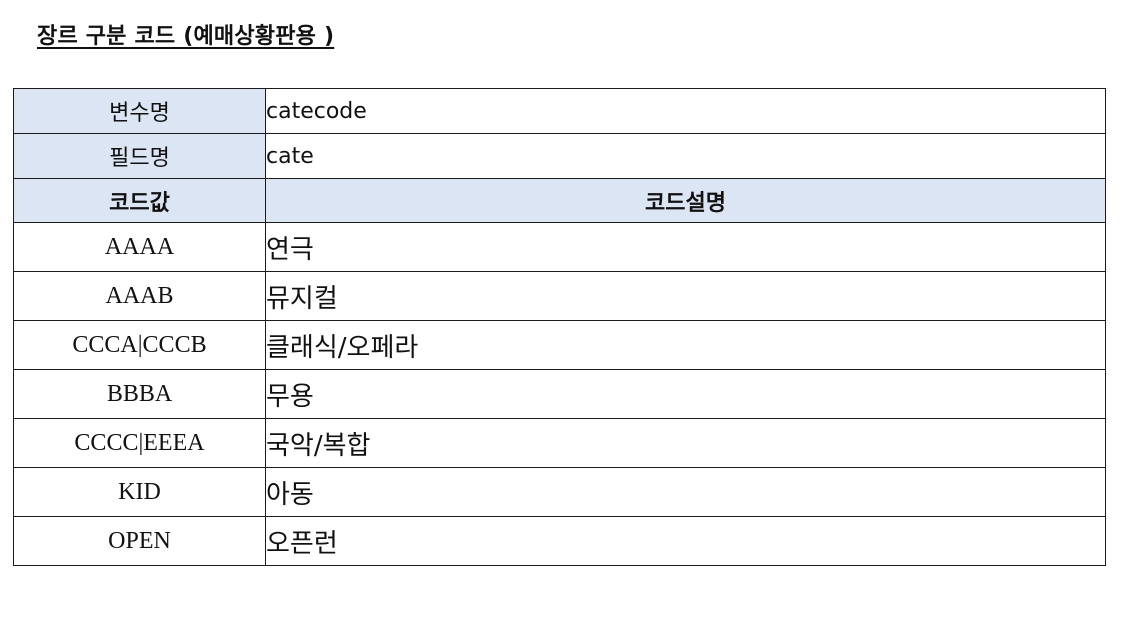 Image resolution: width=1122 pixels, height=632 pixels. Describe the element at coordinates (685, 156) in the screenshot. I see `field-name-value: cate` at that location.